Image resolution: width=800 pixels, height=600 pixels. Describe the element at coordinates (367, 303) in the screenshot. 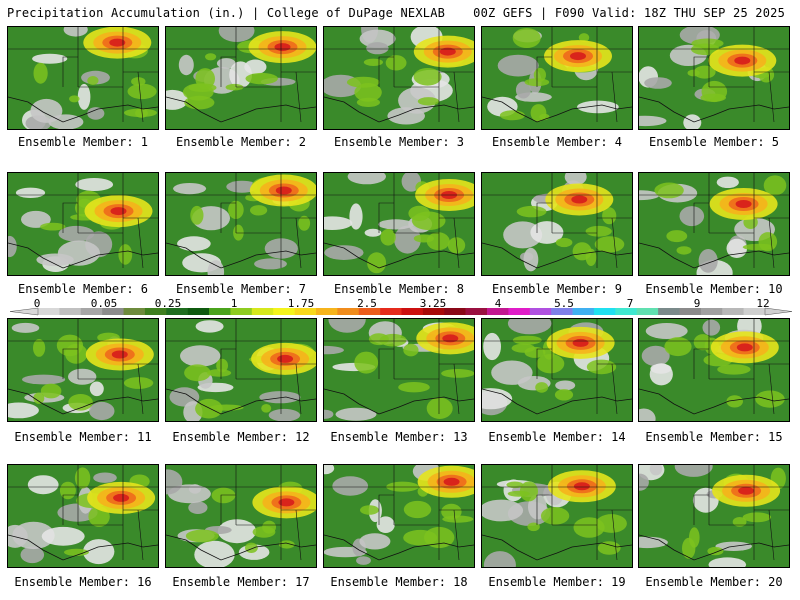

I see `colorbar-tick-label: 2.5` at that location.